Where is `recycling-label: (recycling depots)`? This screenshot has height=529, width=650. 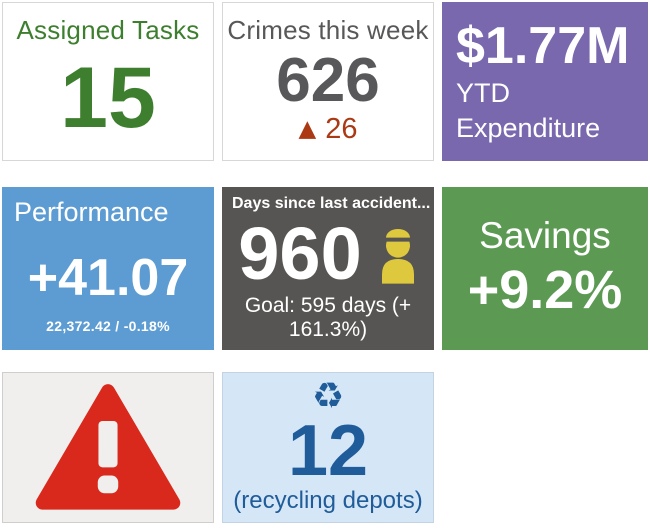 recycling-label: (recycling depots) is located at coordinates (328, 501).